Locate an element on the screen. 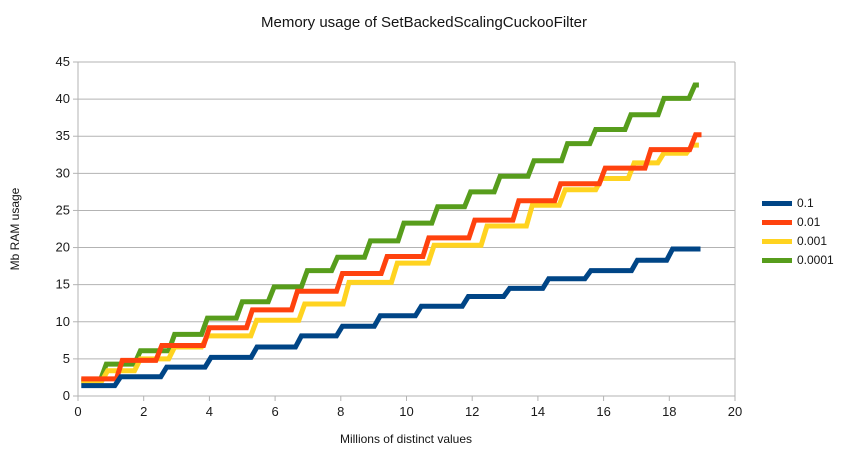 This screenshot has width=848, height=468. legend-item-0.01: 0.01 is located at coordinates (798, 222).